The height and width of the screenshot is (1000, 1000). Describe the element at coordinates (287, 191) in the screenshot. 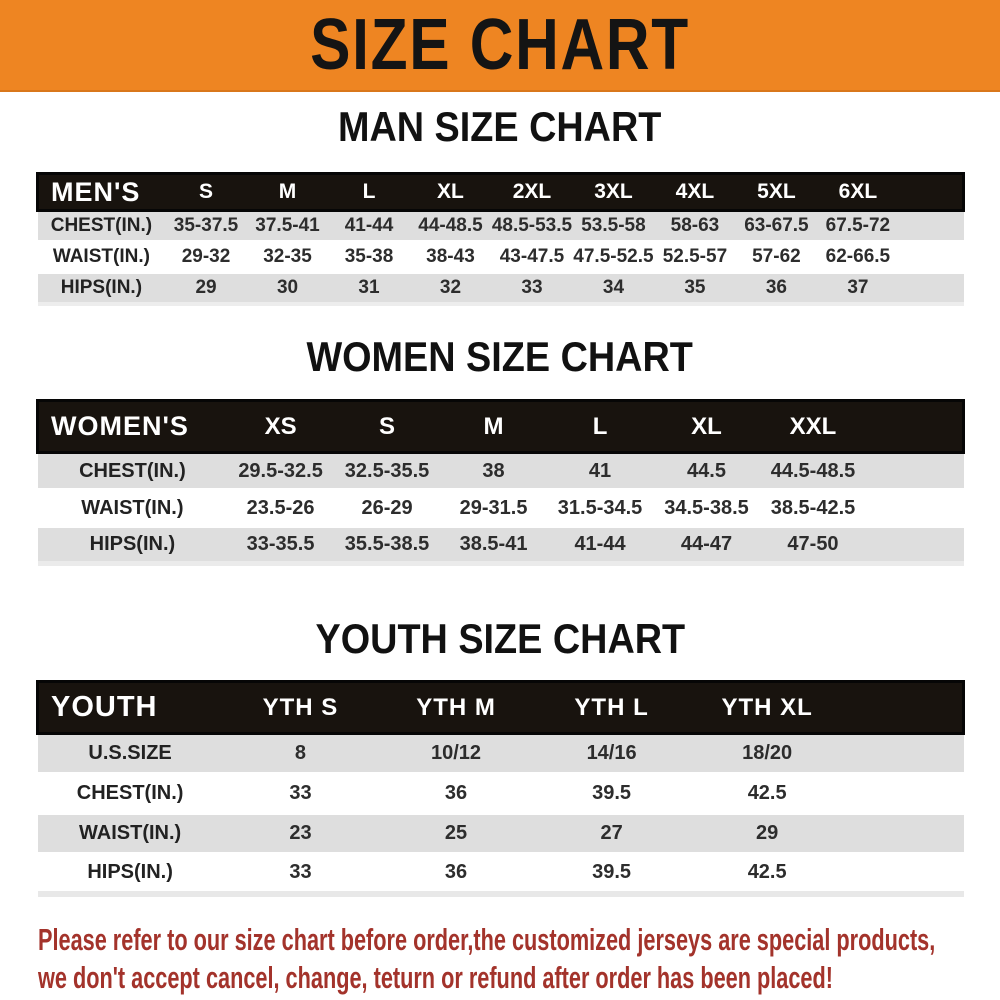

I see `column-header: M` at that location.